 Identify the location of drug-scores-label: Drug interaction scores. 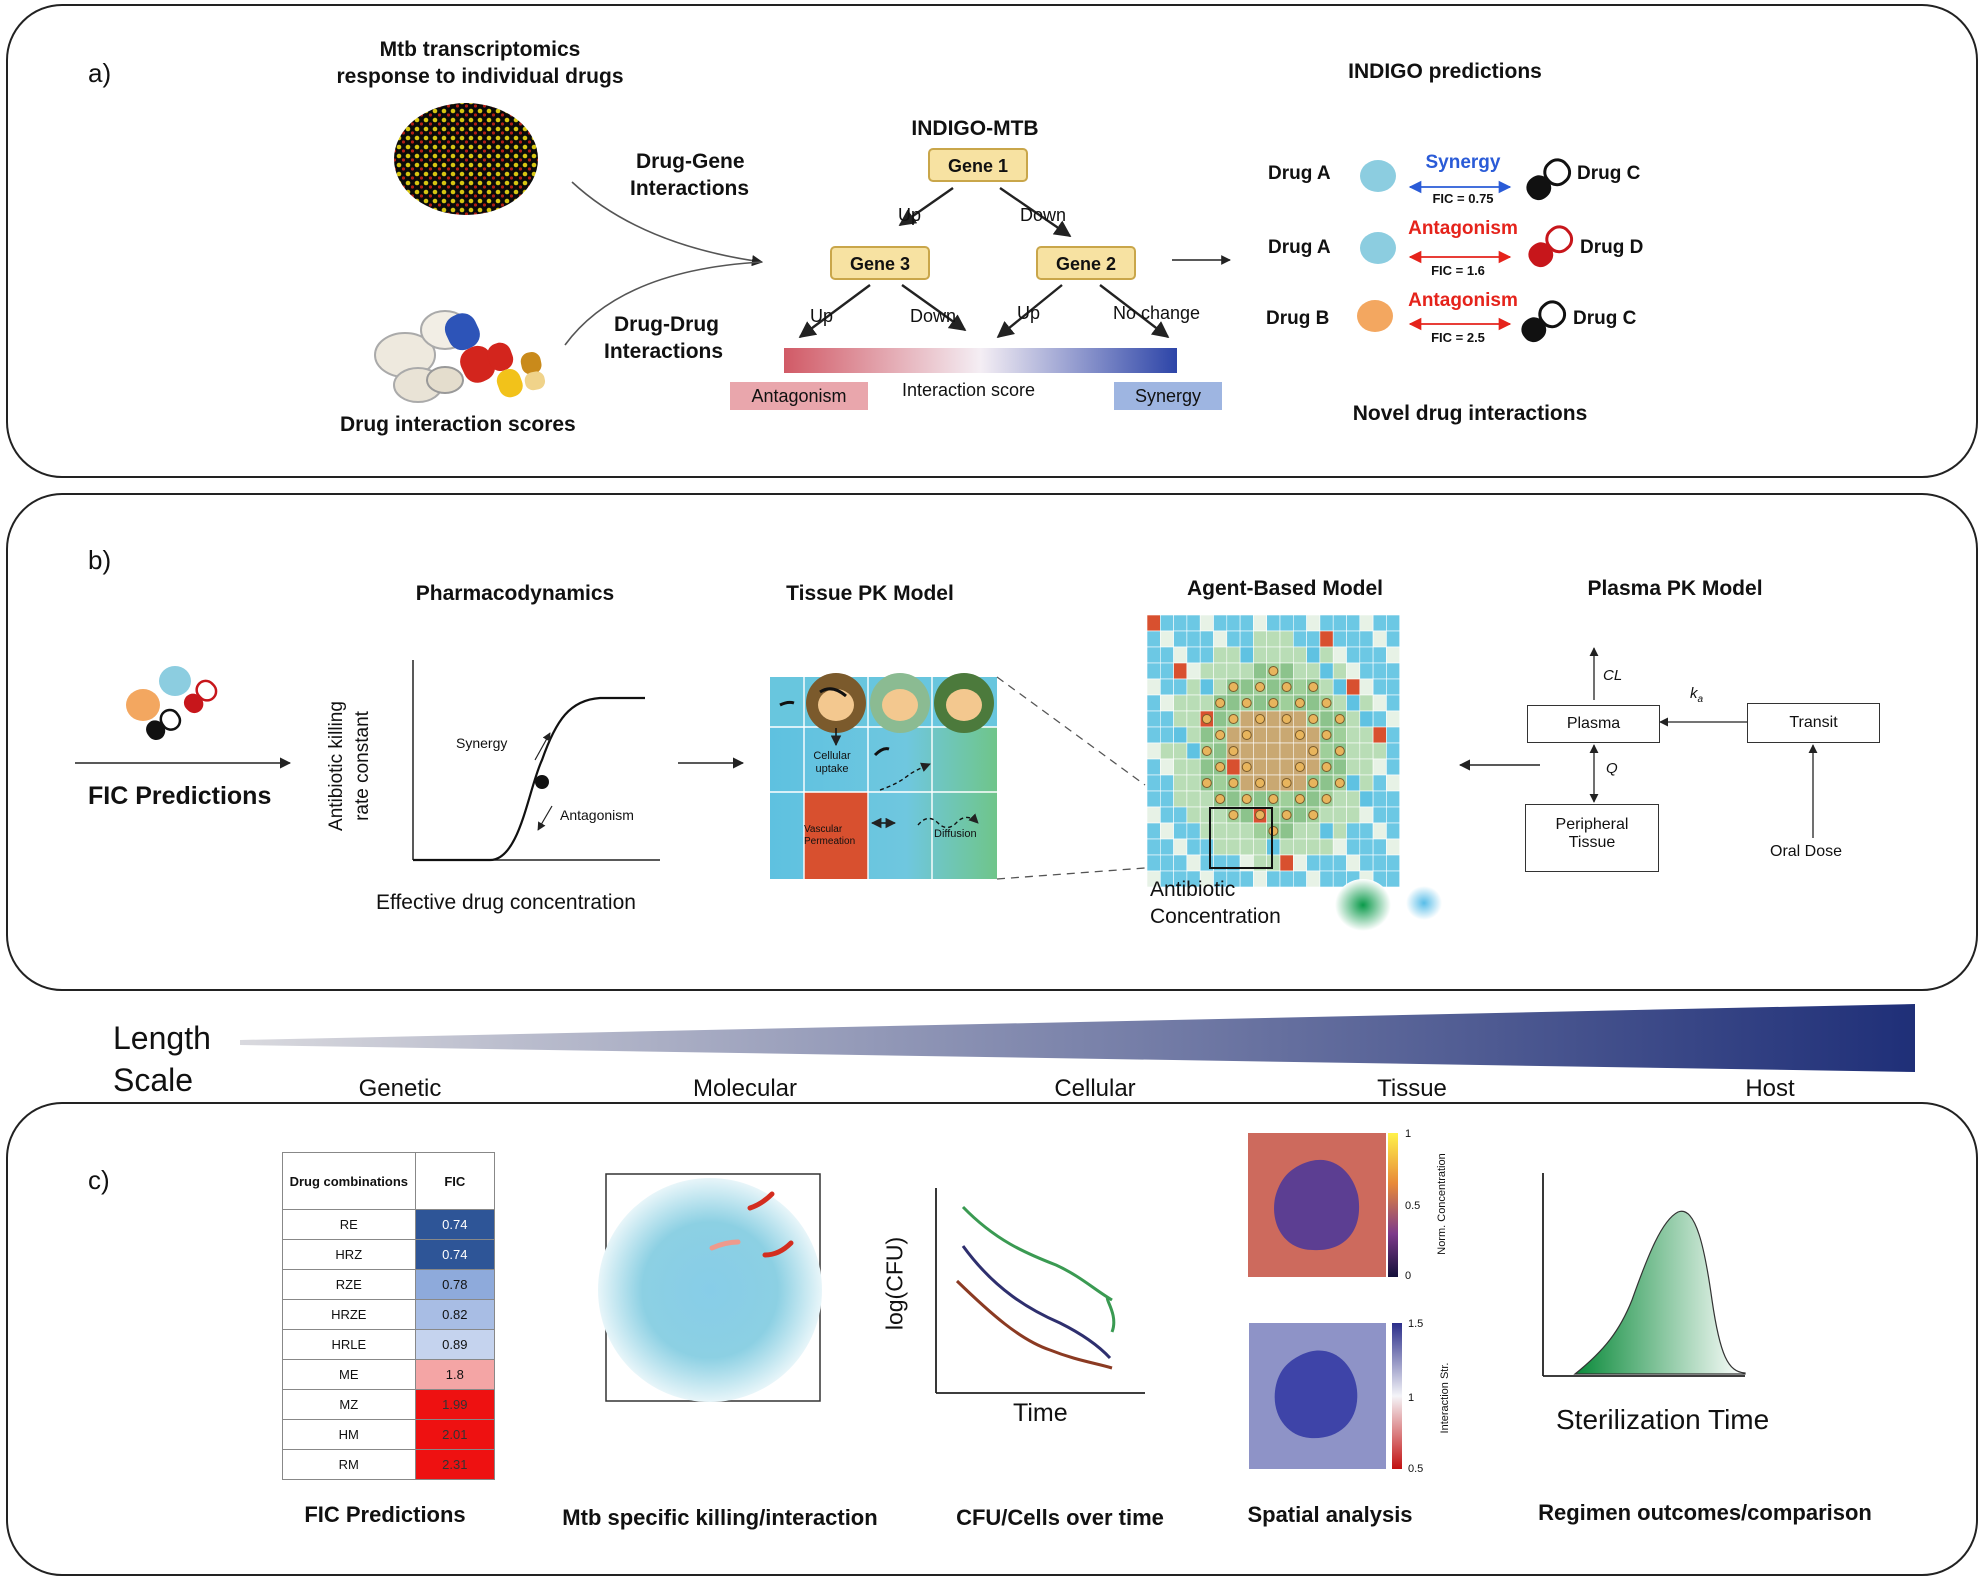
(458, 424).